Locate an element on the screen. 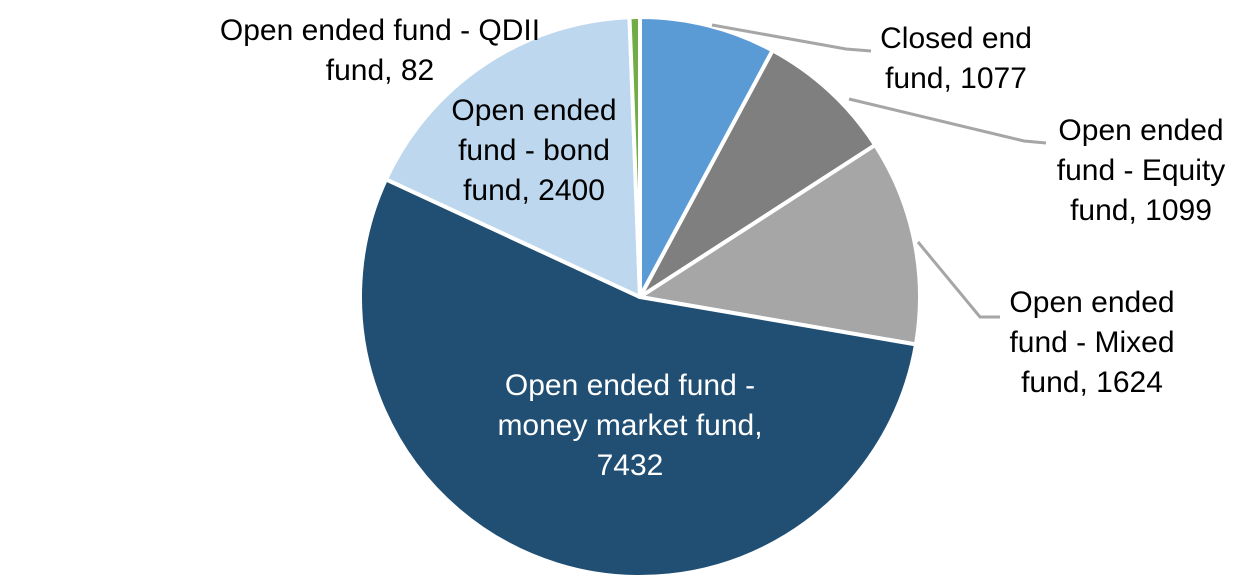 The width and height of the screenshot is (1250, 584). pie-slice-closed-end-fund is located at coordinates (706, 157).